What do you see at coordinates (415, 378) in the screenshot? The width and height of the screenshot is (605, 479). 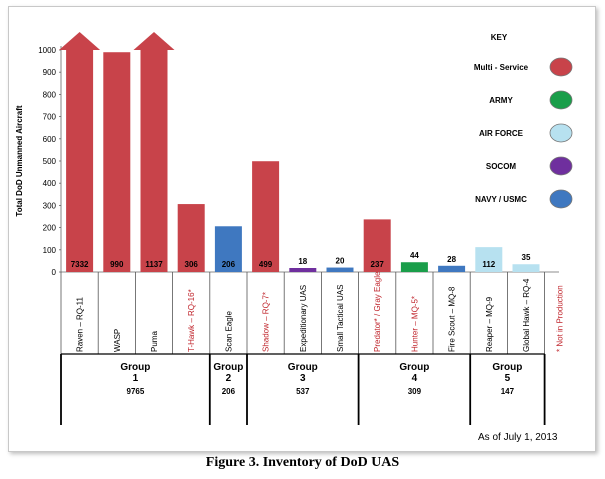 I see `group-number: 4` at bounding box center [415, 378].